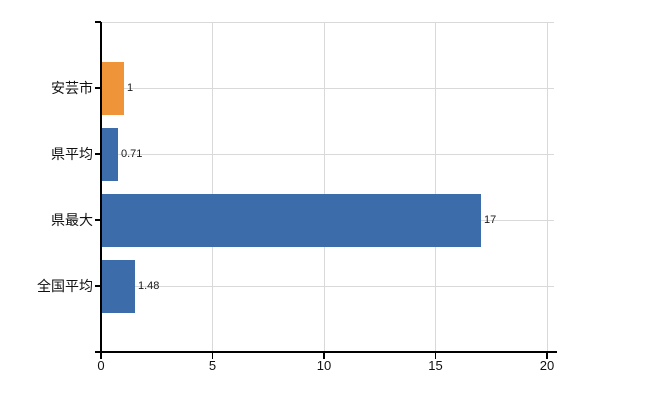 This screenshot has height=400, width=650. What do you see at coordinates (132, 154) in the screenshot?
I see `bar-value-label: 0.71` at bounding box center [132, 154].